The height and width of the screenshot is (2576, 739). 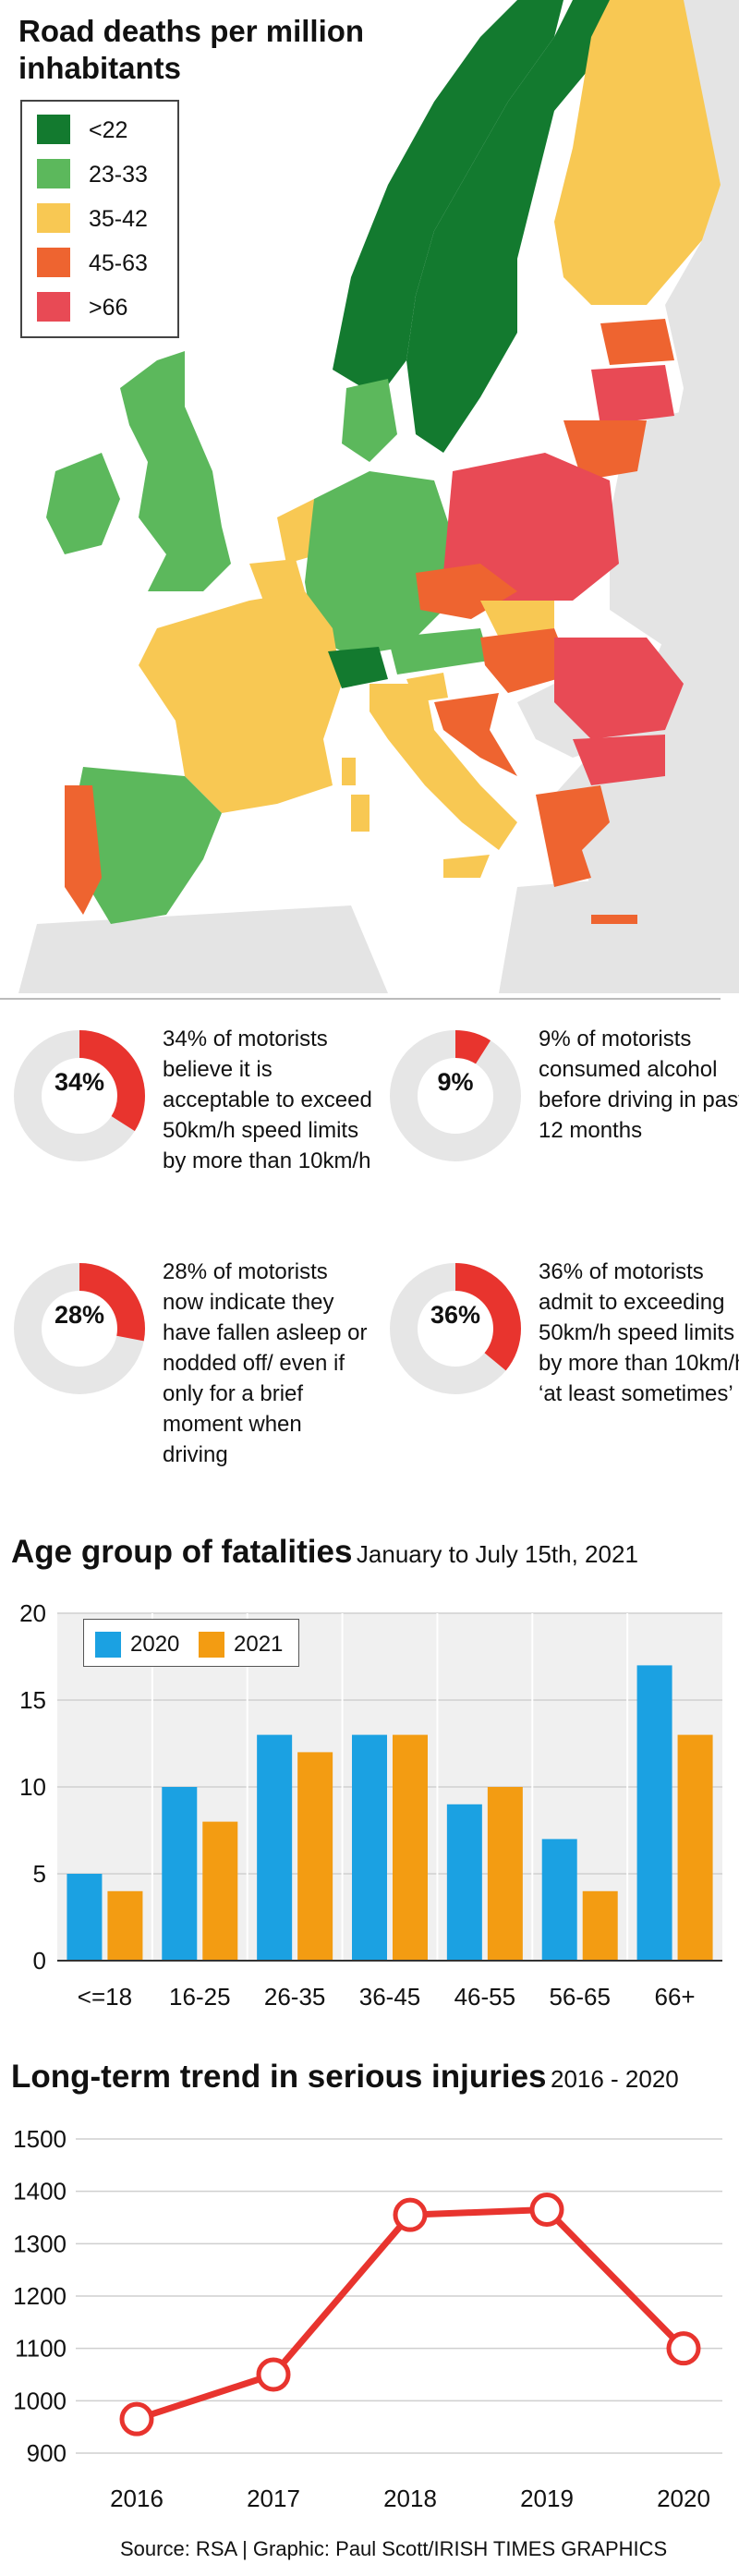 I want to click on legend-label: <22, so click(x=108, y=130).